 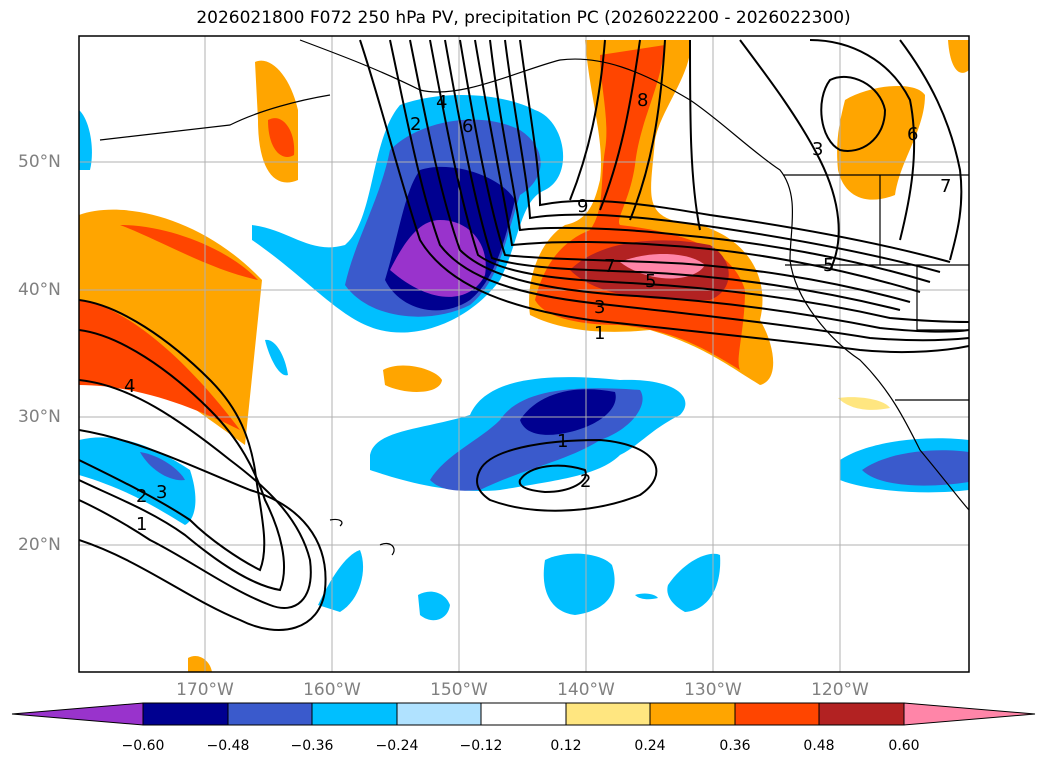 I want to click on colorbar-tick: −0.24, so click(x=397, y=746).